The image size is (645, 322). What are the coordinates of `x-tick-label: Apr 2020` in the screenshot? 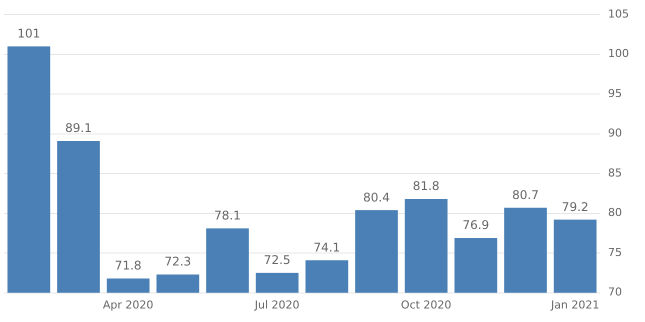 It's located at (128, 305).